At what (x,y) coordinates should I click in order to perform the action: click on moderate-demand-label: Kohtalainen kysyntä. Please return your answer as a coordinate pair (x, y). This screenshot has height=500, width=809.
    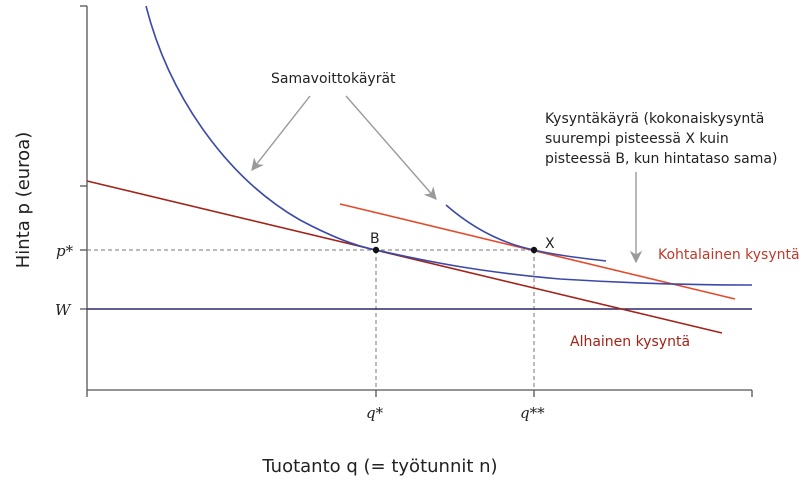
    Looking at the image, I should click on (729, 255).